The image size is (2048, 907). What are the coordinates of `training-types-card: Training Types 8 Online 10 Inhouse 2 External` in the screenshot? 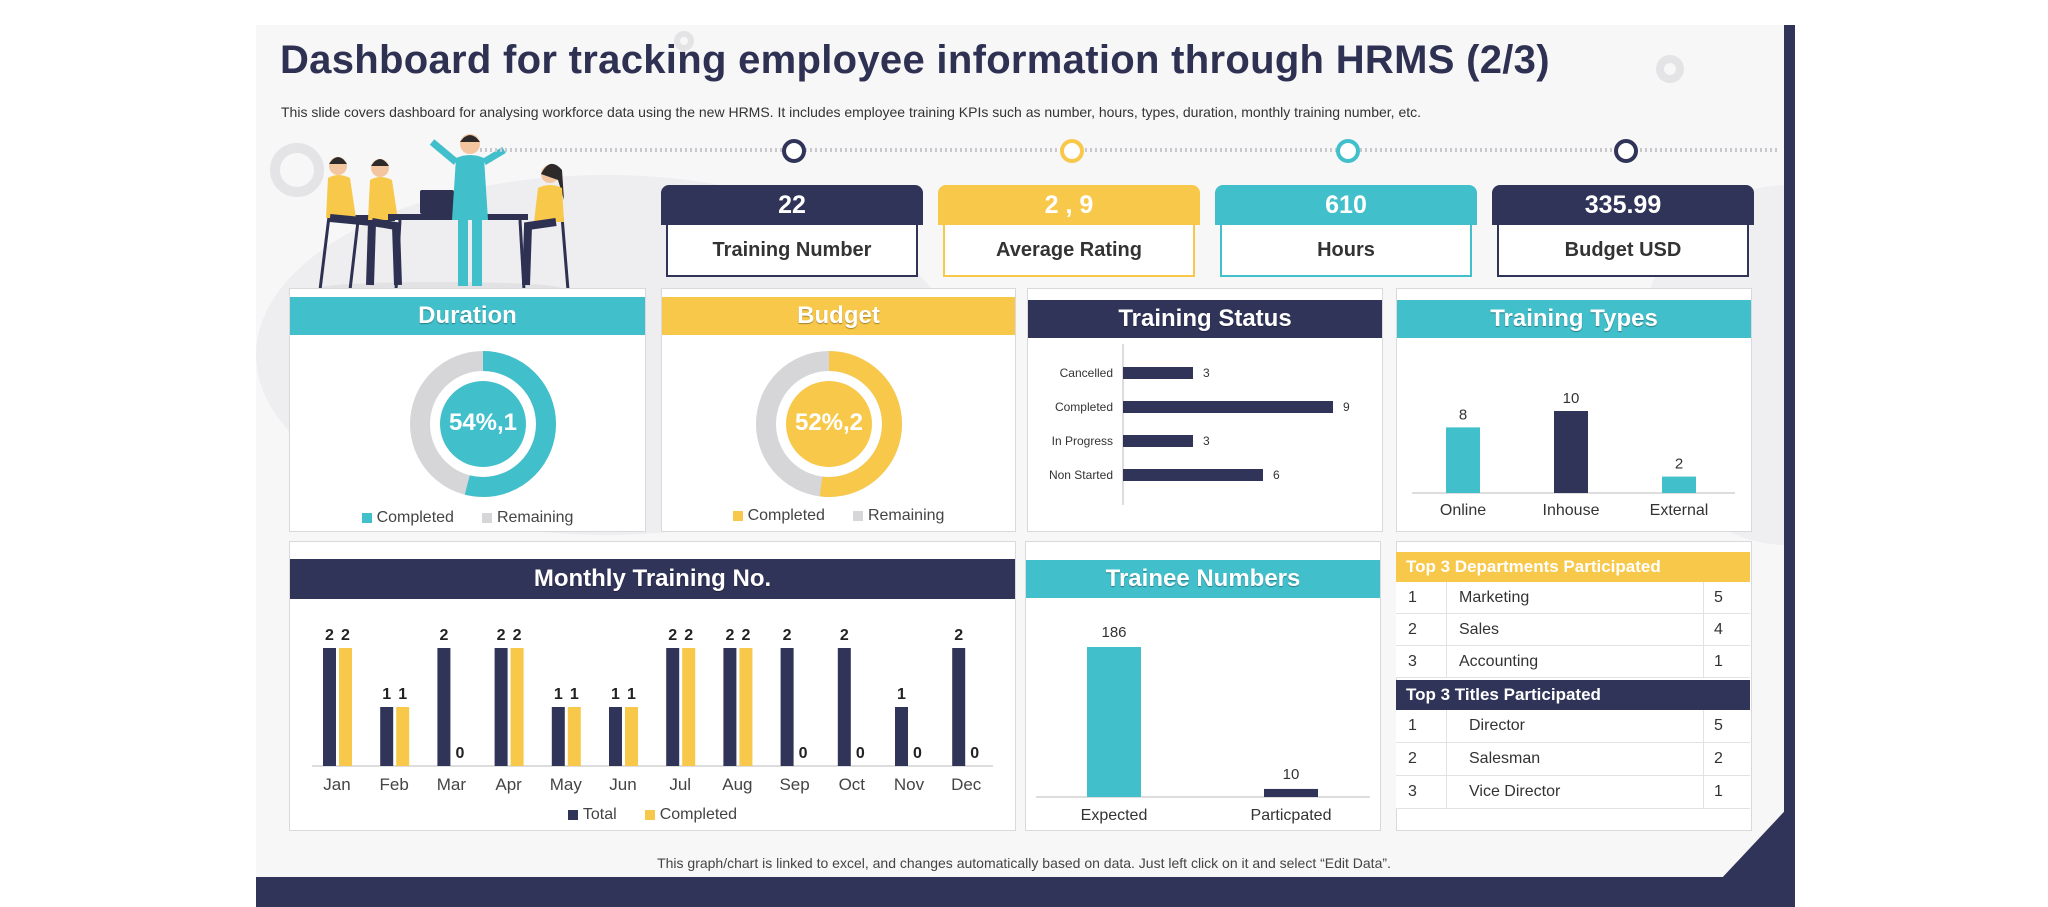 It's located at (1574, 410).